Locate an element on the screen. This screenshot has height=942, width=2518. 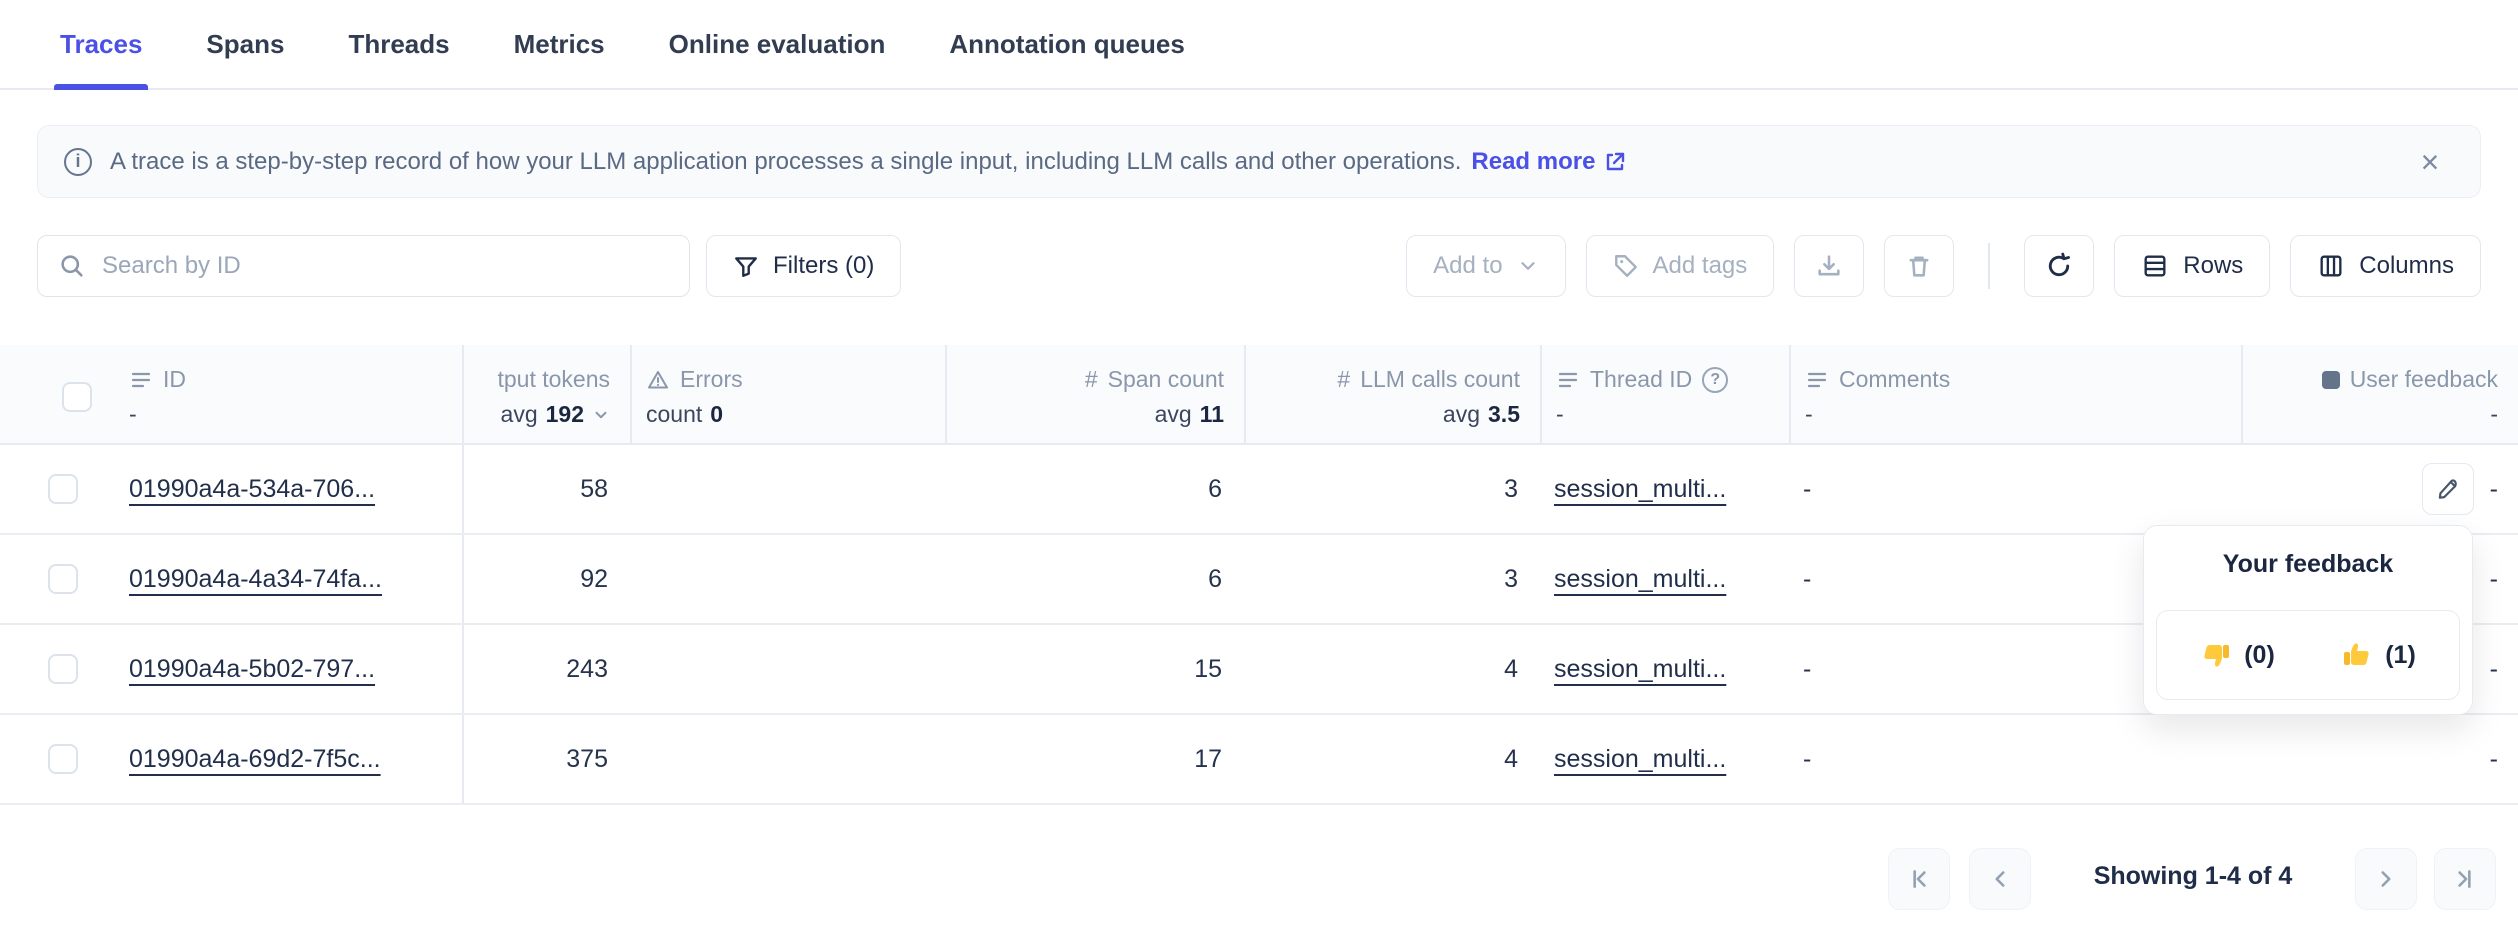
add-tags-button: Add tags is located at coordinates (1680, 266).